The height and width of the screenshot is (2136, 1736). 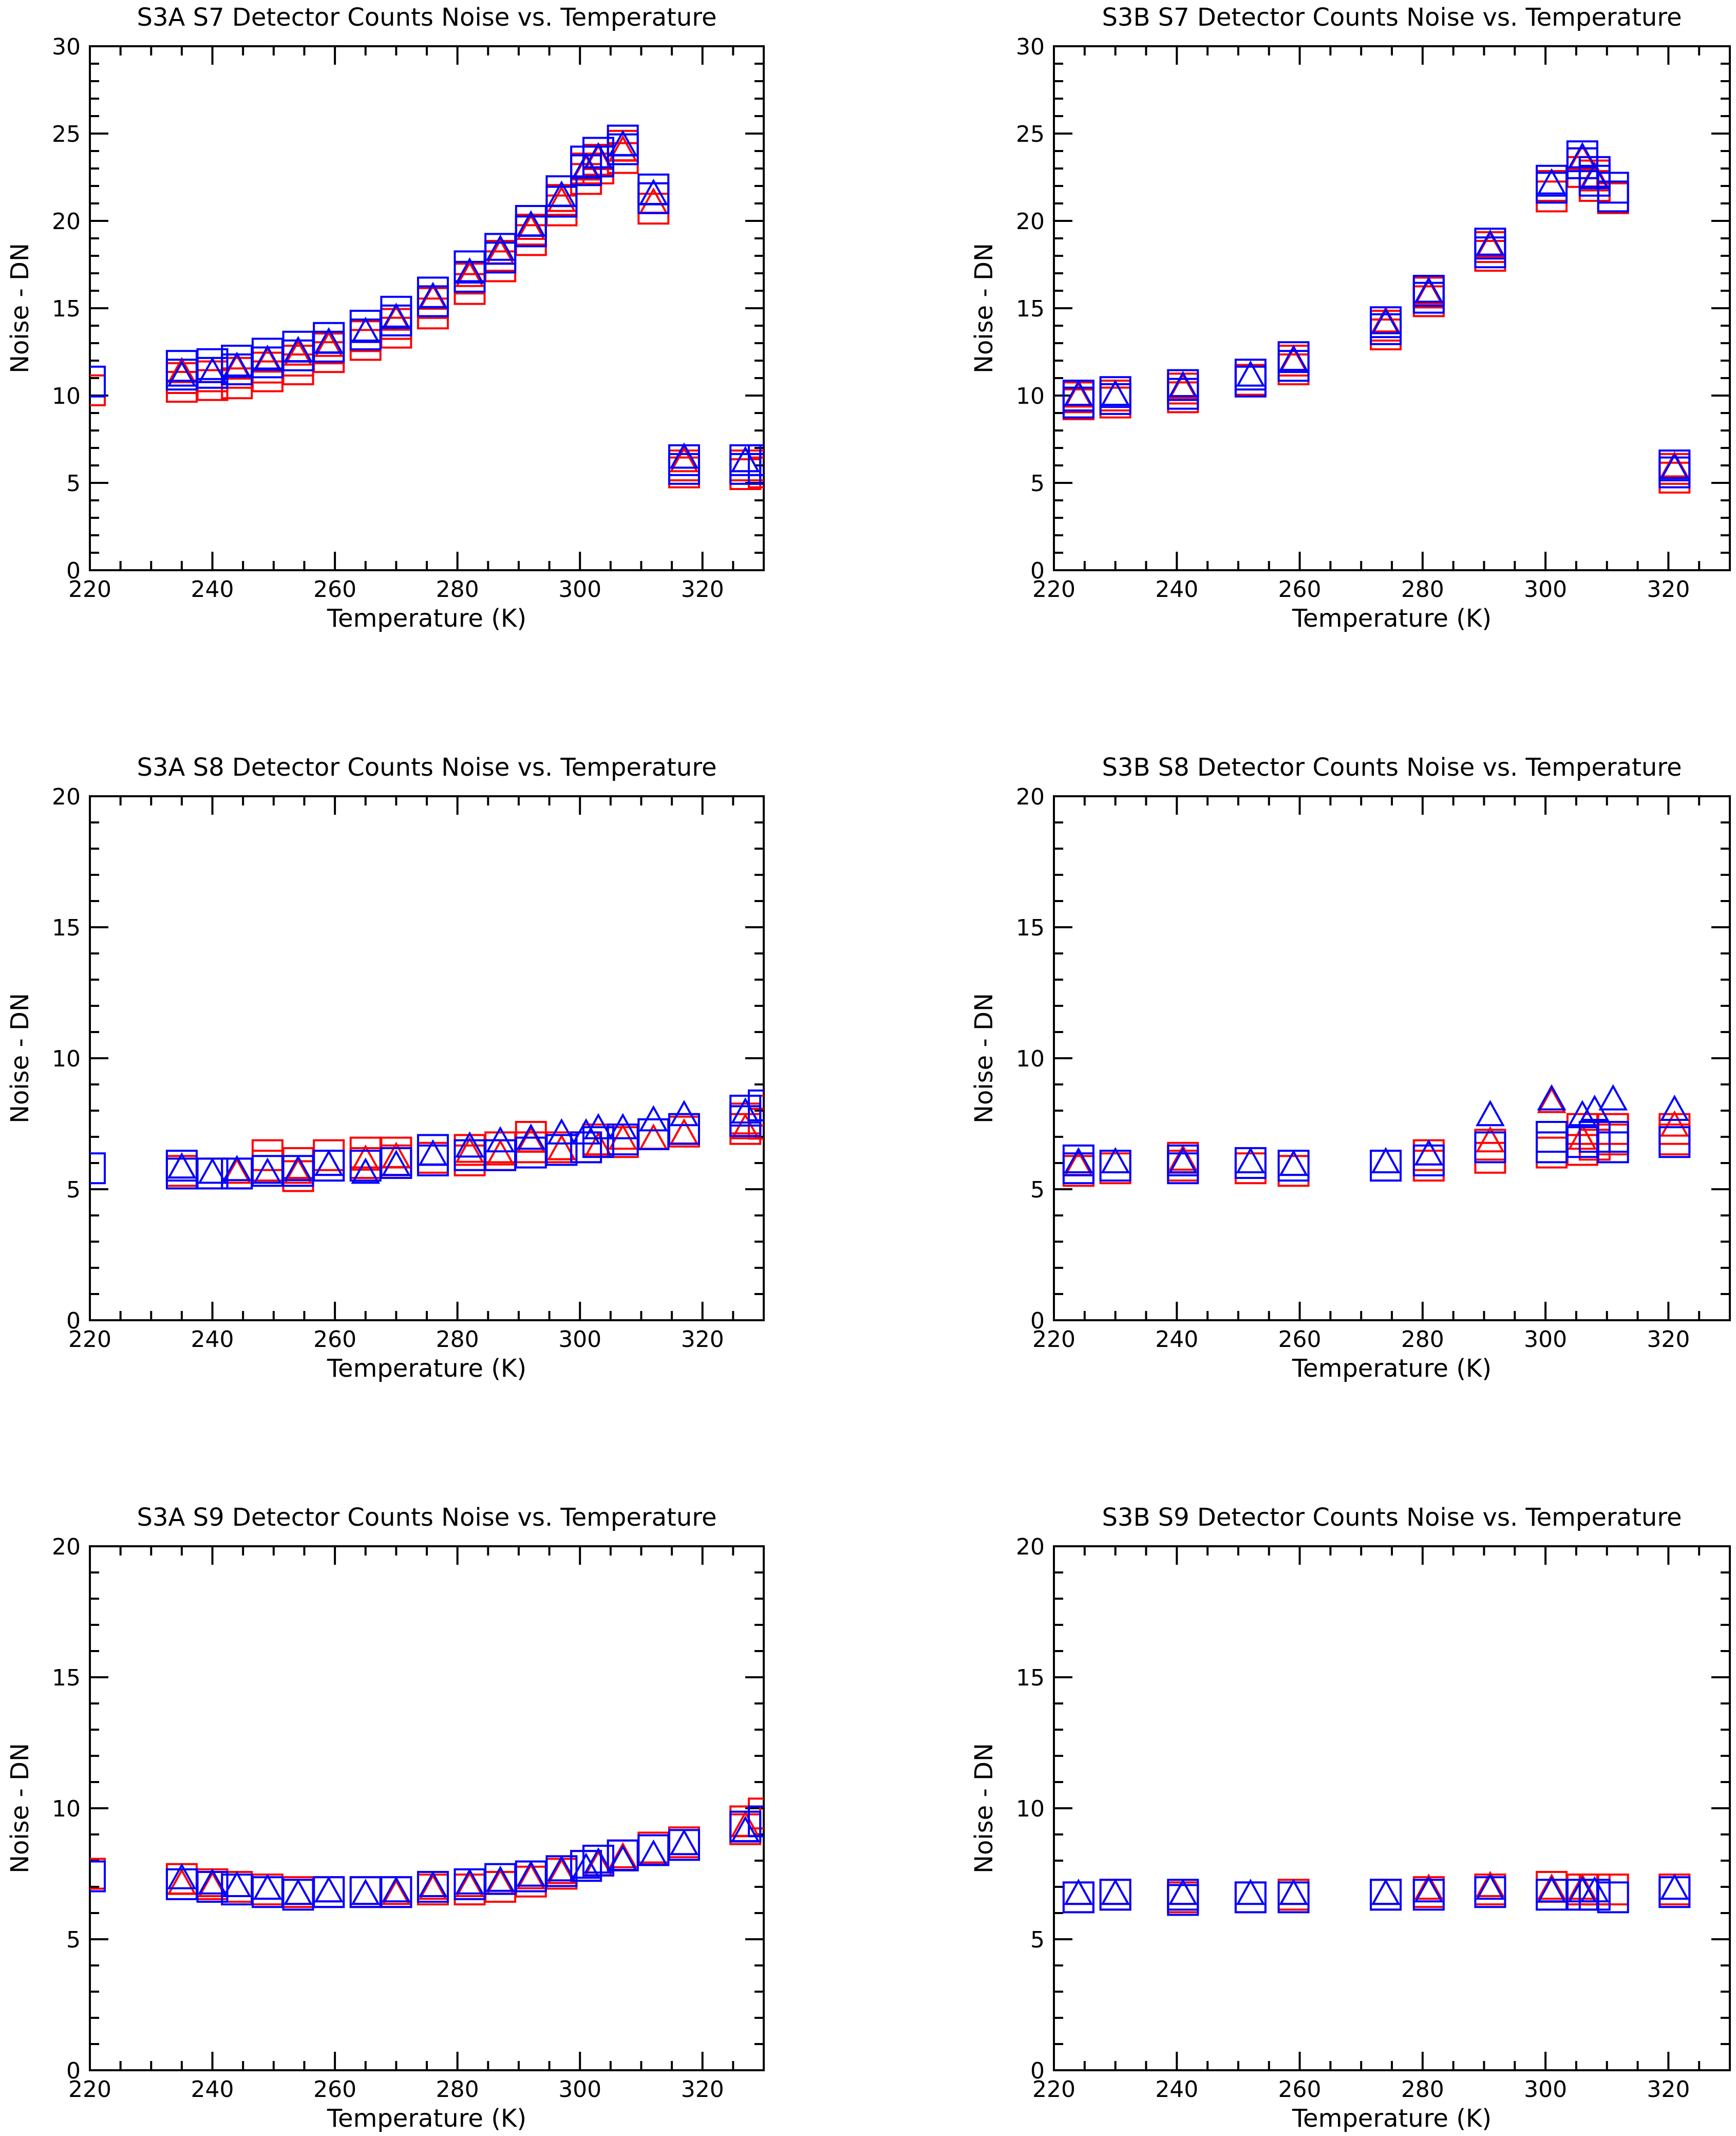 What do you see at coordinates (1037, 1940) in the screenshot?
I see `y-tick-label: 5` at bounding box center [1037, 1940].